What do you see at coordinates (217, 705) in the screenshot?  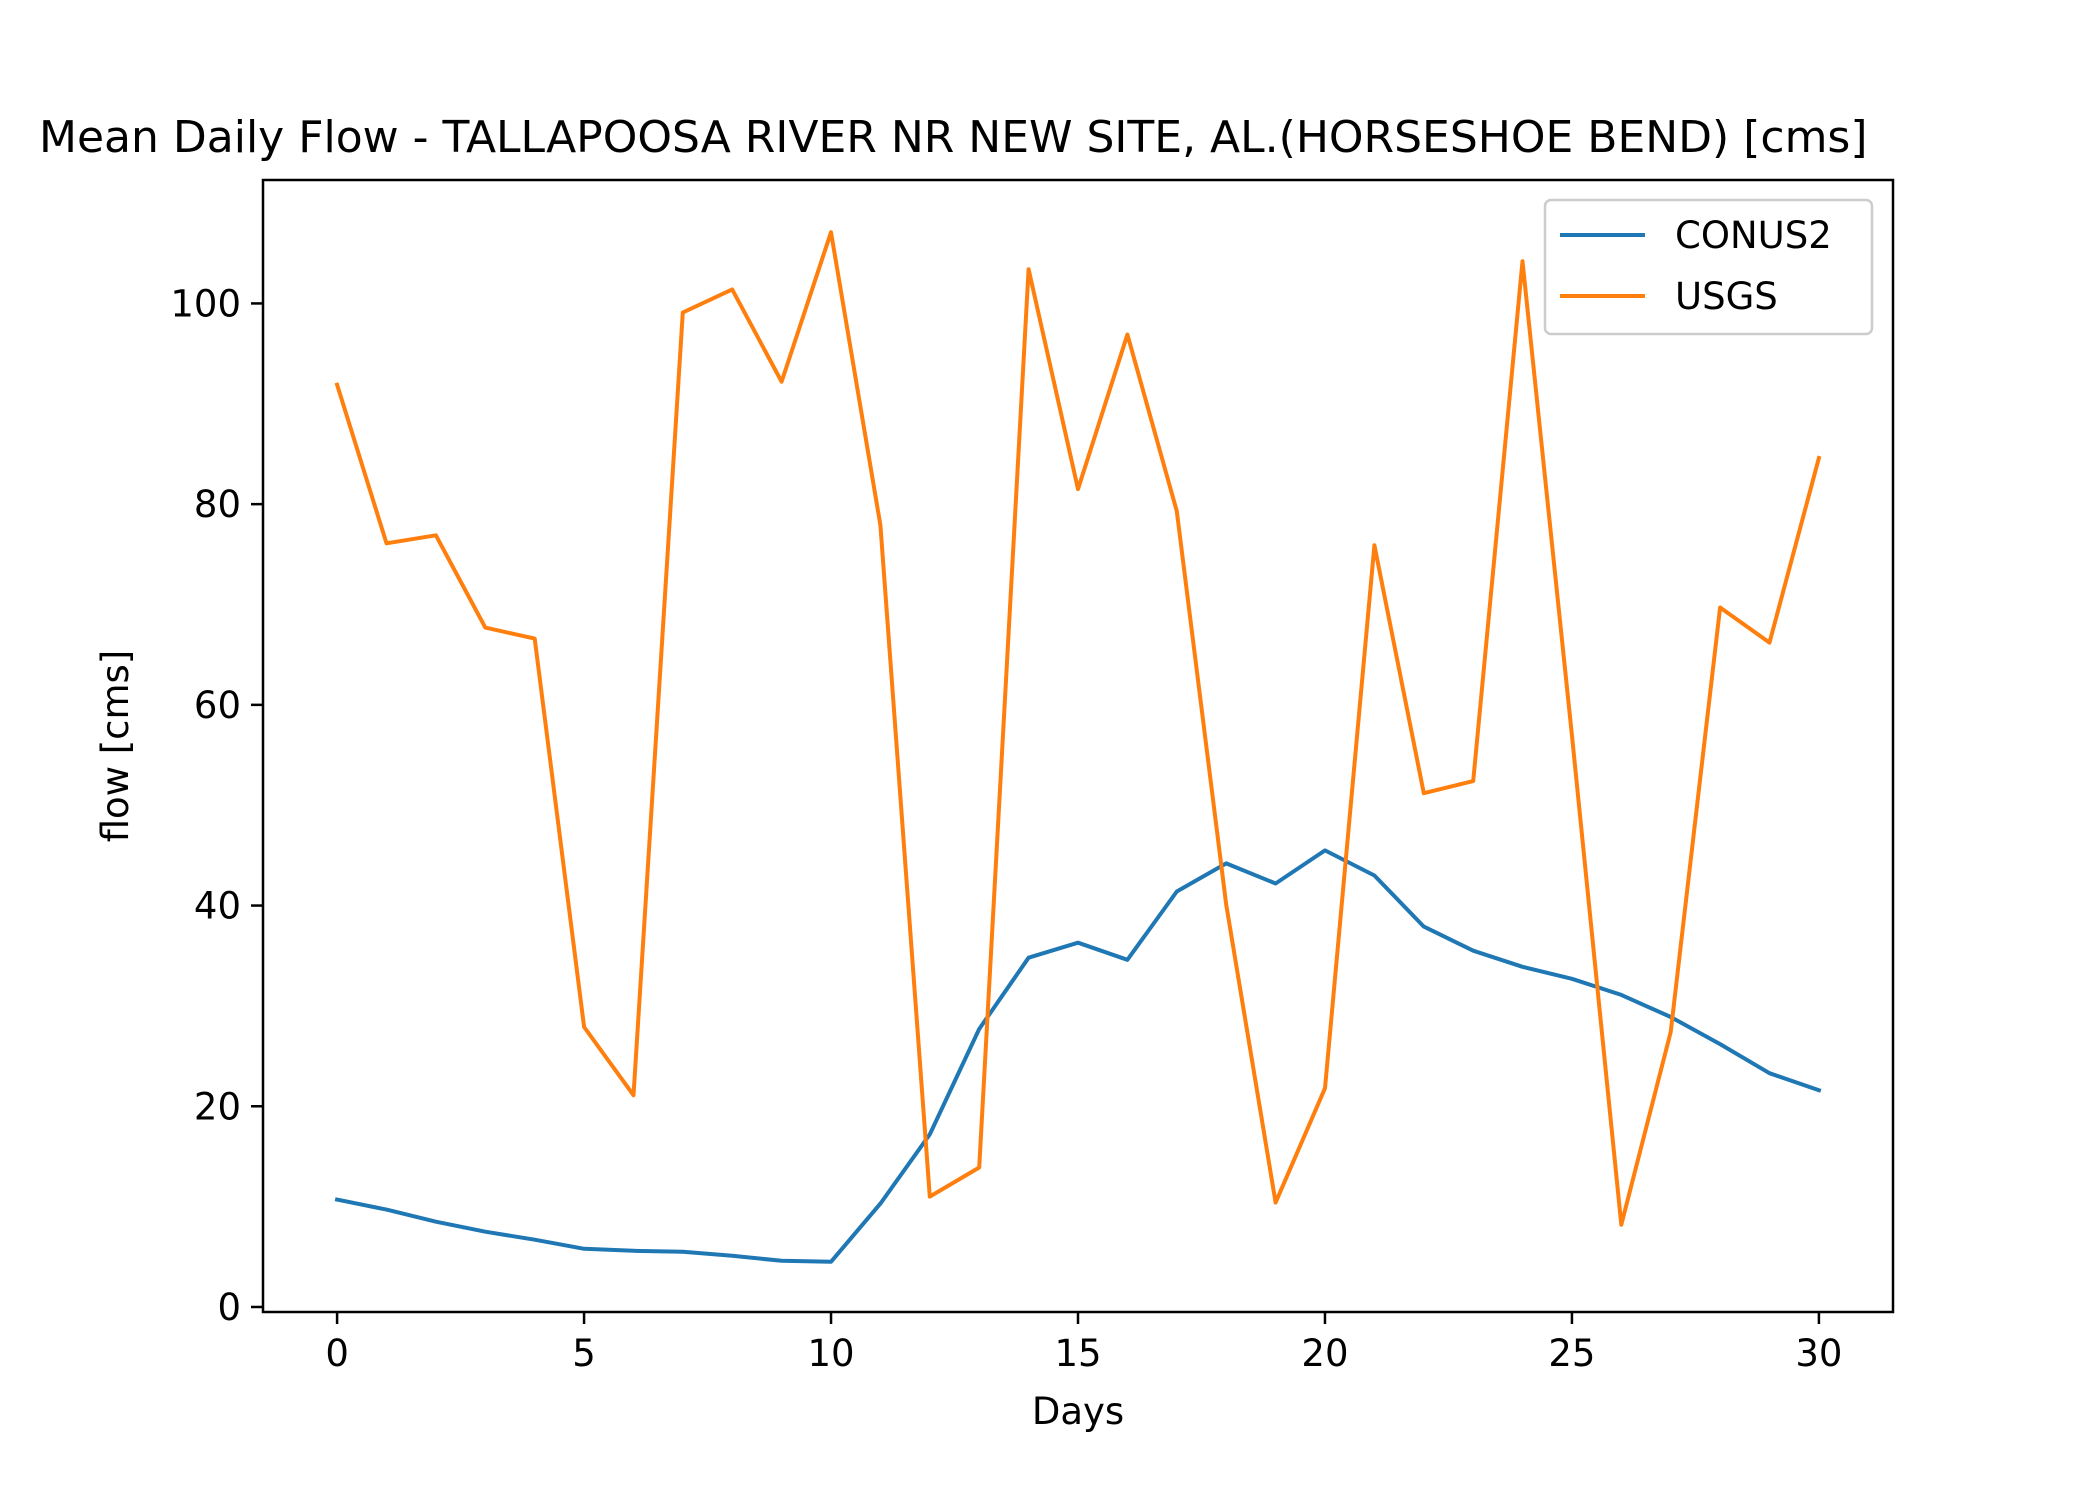 I see `y-tick-label: 60` at bounding box center [217, 705].